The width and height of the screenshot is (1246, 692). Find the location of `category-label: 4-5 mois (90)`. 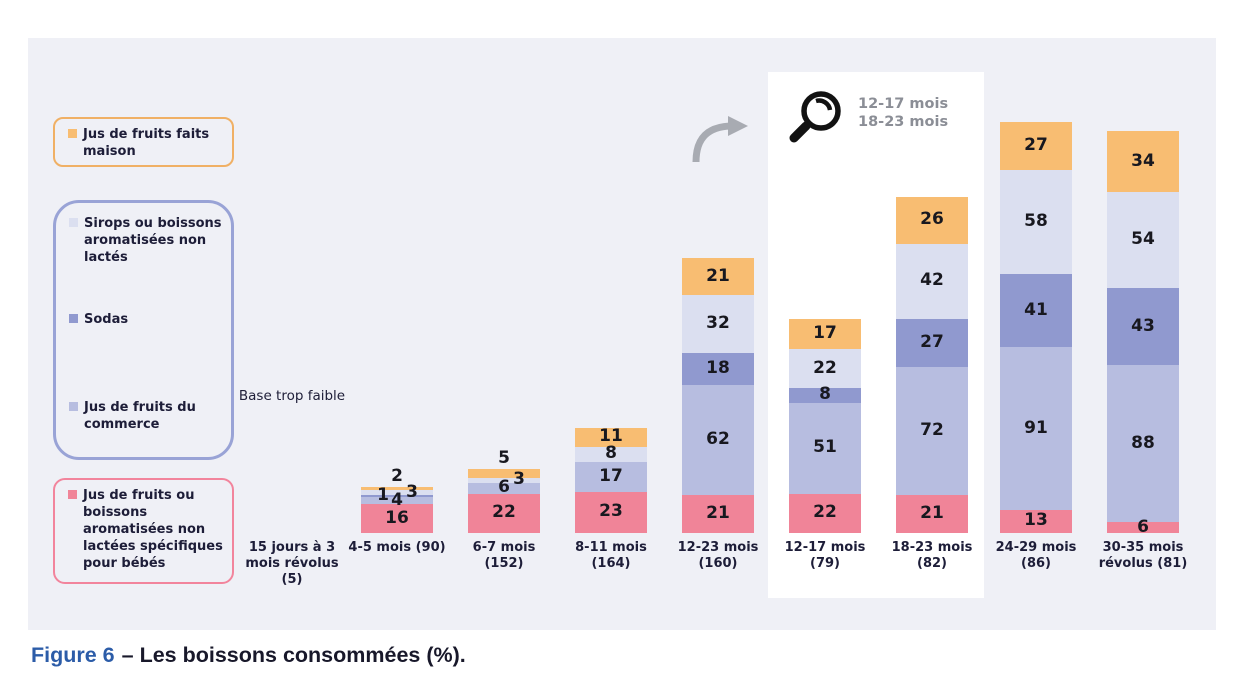

category-label: 4-5 mois (90) is located at coordinates (397, 547).